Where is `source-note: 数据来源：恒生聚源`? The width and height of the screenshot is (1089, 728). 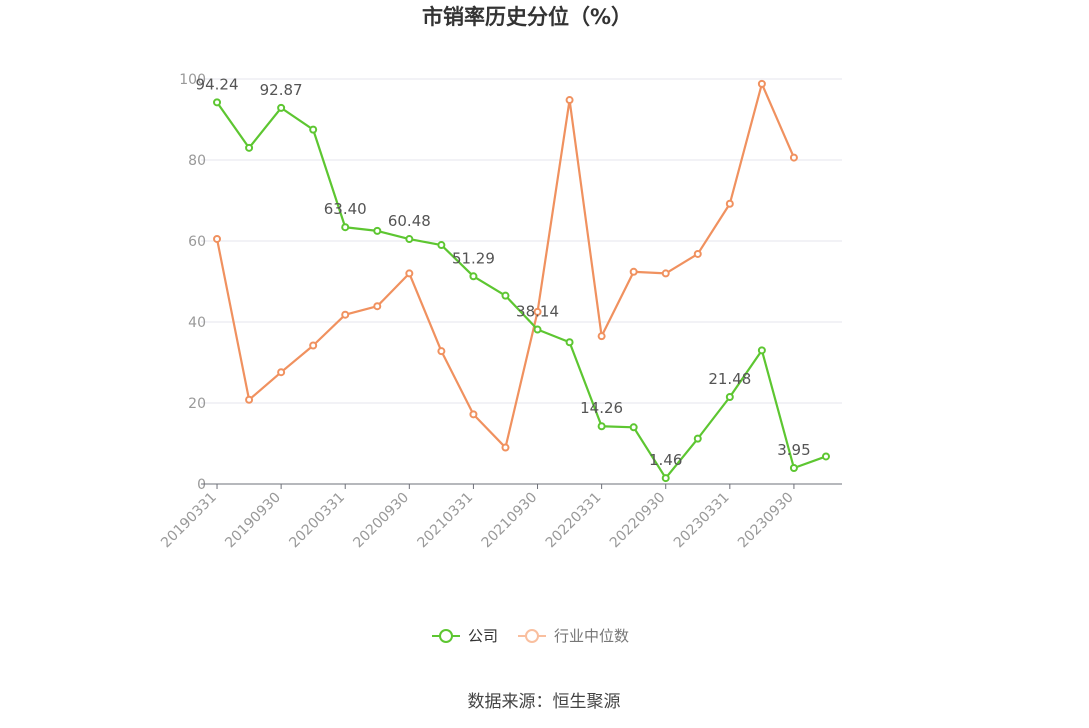
source-note: 数据来源：恒生聚源 is located at coordinates (544, 702).